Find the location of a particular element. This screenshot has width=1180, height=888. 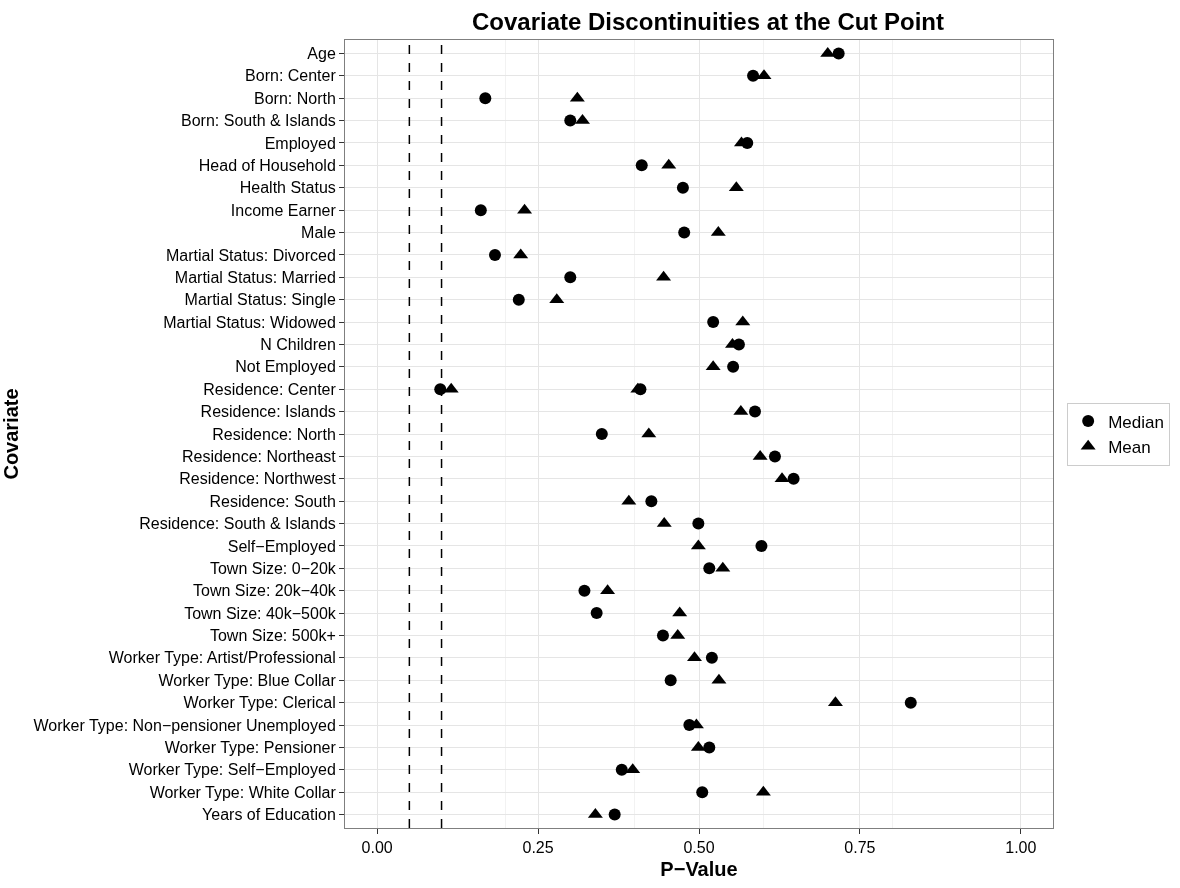

y-tick-label: Town Size: 0−20k is located at coordinates (273, 568).